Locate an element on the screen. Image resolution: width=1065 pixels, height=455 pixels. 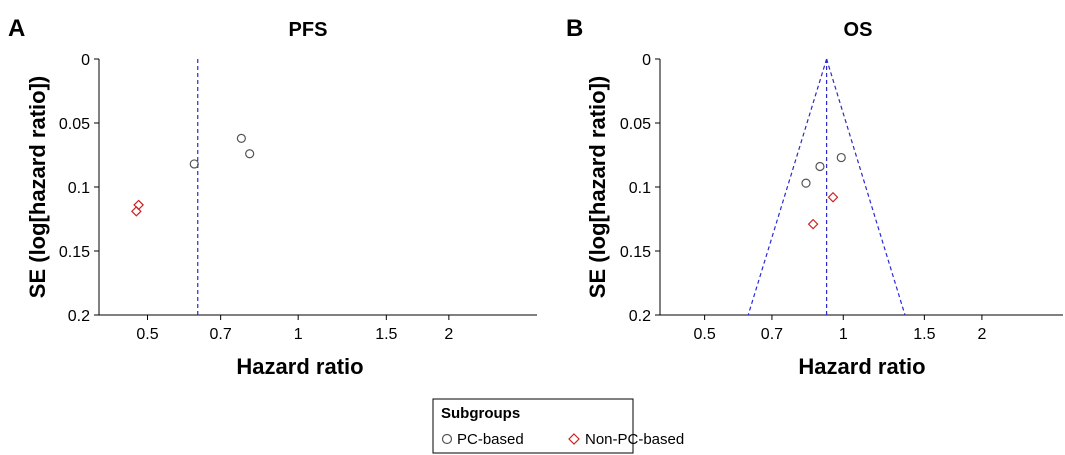
panel-b-y-tick-label: 0.05 is located at coordinates (635, 124).